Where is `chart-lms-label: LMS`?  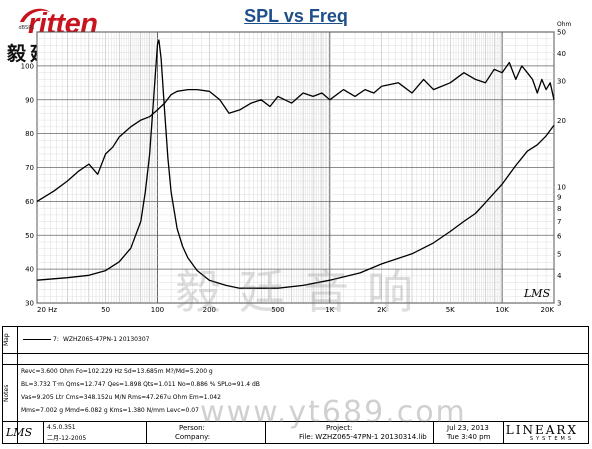 chart-lms-label: LMS is located at coordinates (537, 293).